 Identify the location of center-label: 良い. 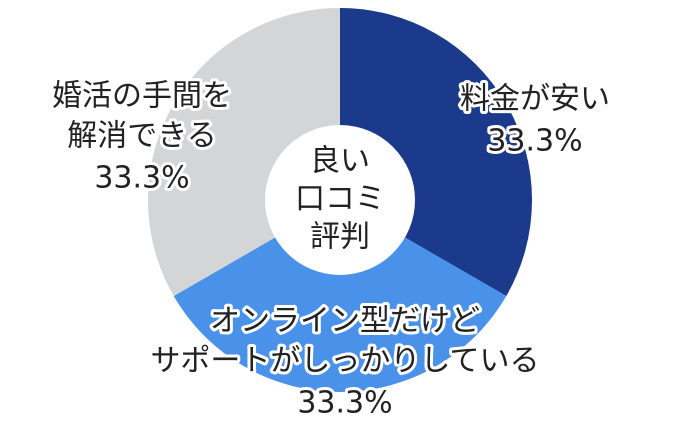
(340, 161).